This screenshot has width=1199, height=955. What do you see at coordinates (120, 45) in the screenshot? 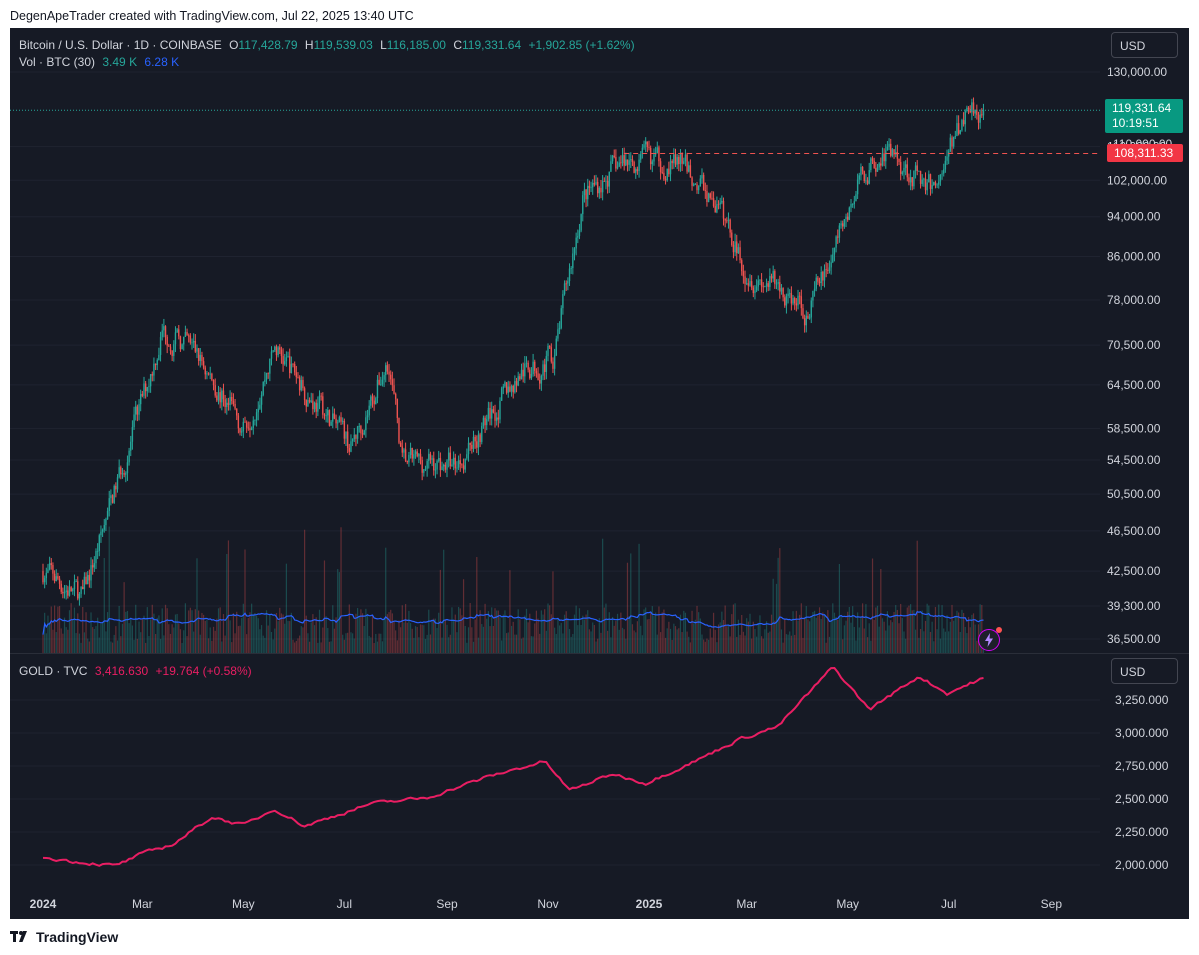
I see `btc-symbol: Bitcoin / U.S. Dollar · 1D · COINBASE` at bounding box center [120, 45].